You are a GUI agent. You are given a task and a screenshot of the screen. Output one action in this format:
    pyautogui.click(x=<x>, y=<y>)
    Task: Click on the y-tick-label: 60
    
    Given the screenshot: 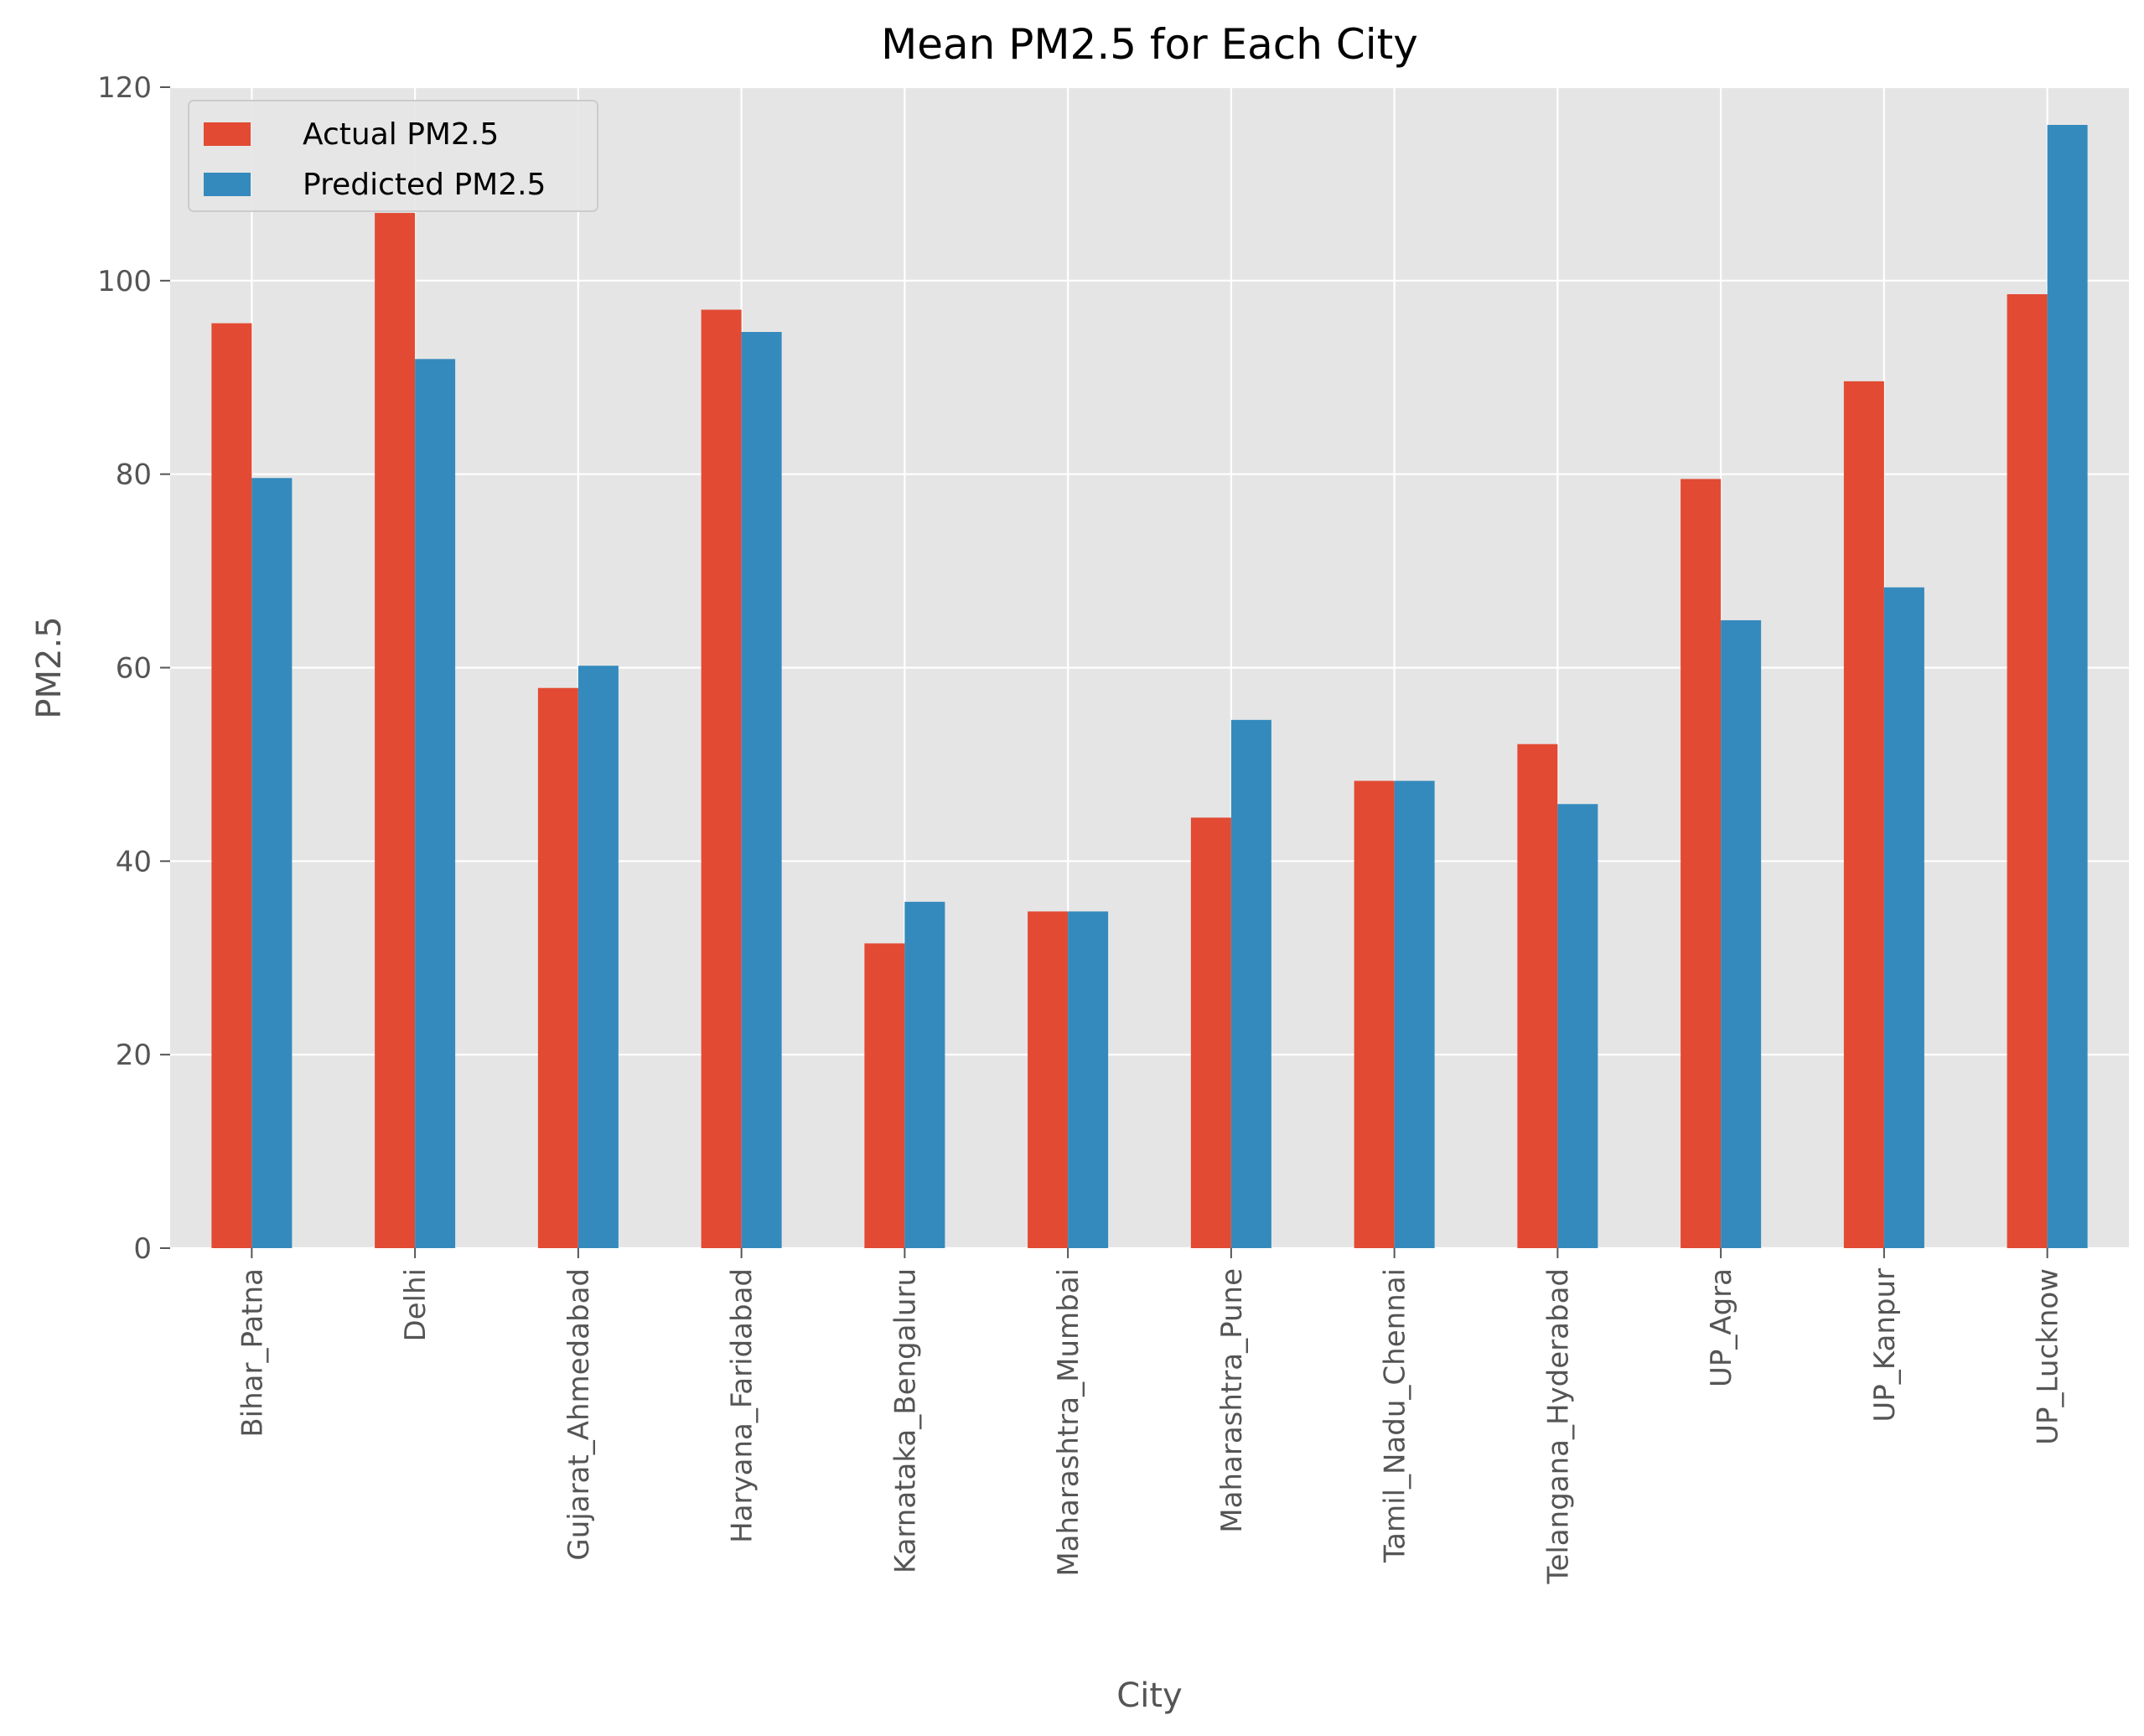 What is the action you would take?
    pyautogui.click(x=134, y=669)
    